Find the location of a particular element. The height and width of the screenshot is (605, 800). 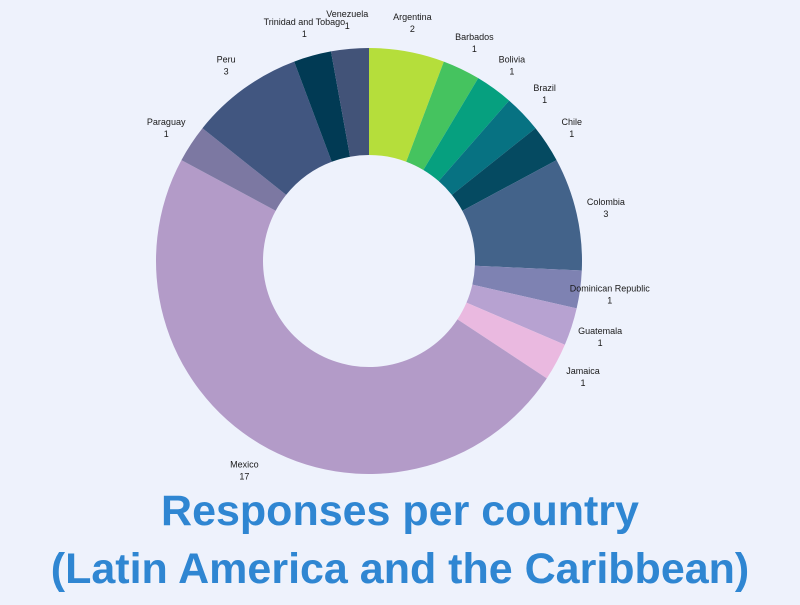

slice-jamaica is located at coordinates (511, 340).